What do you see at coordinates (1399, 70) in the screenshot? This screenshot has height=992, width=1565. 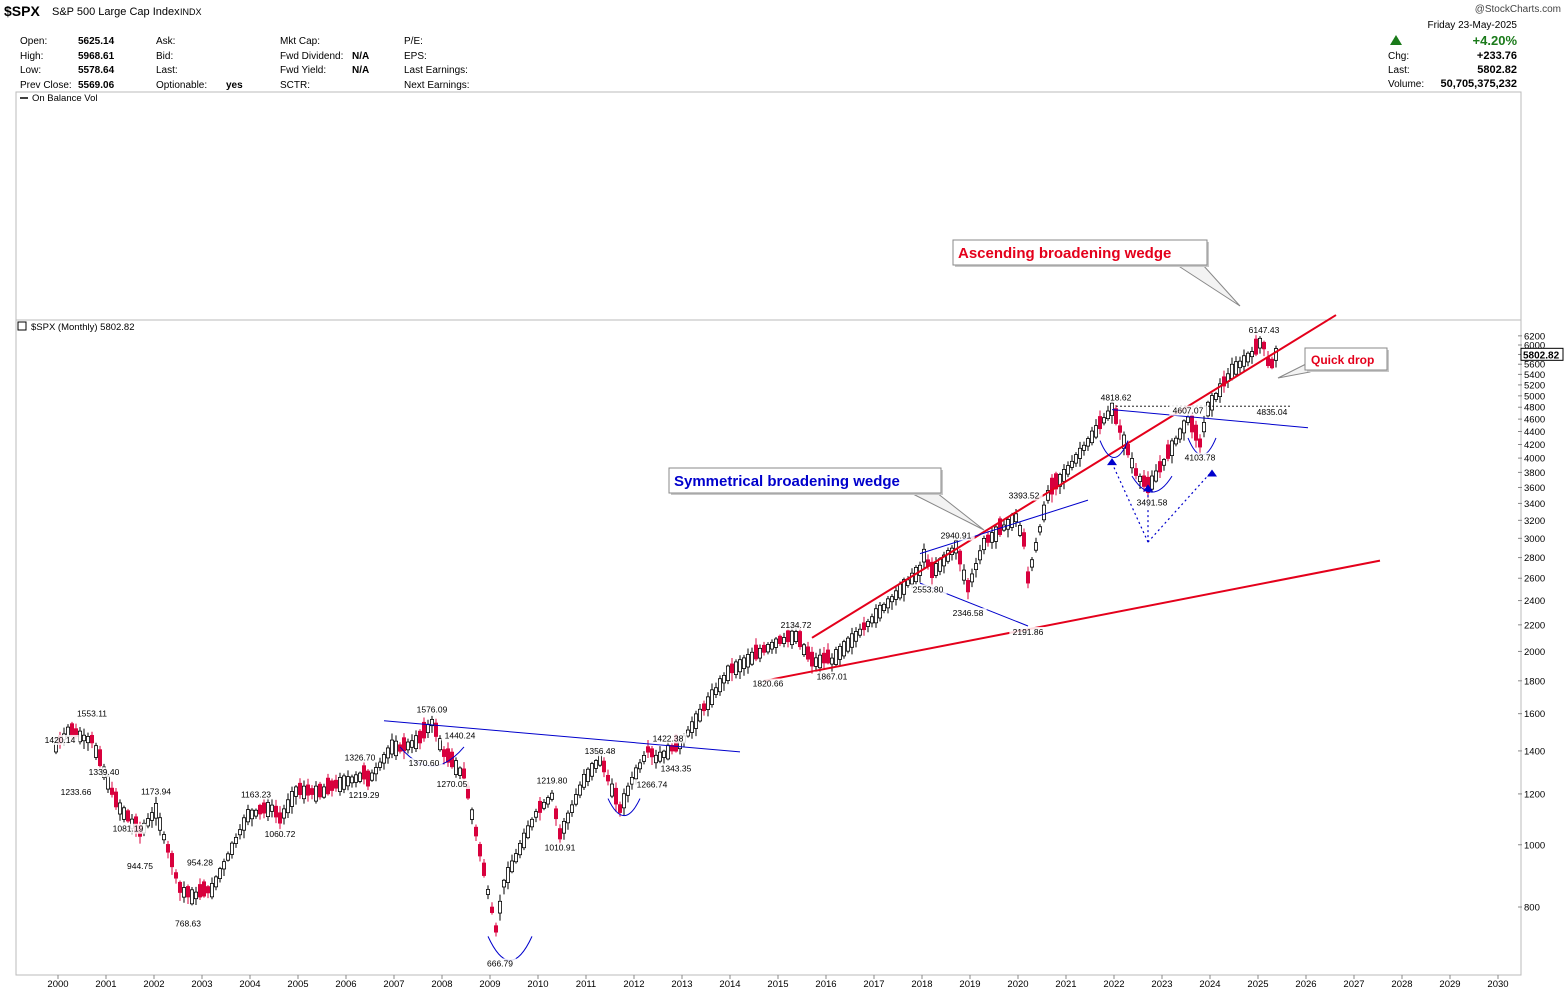 I see `last-label: Last:` at bounding box center [1399, 70].